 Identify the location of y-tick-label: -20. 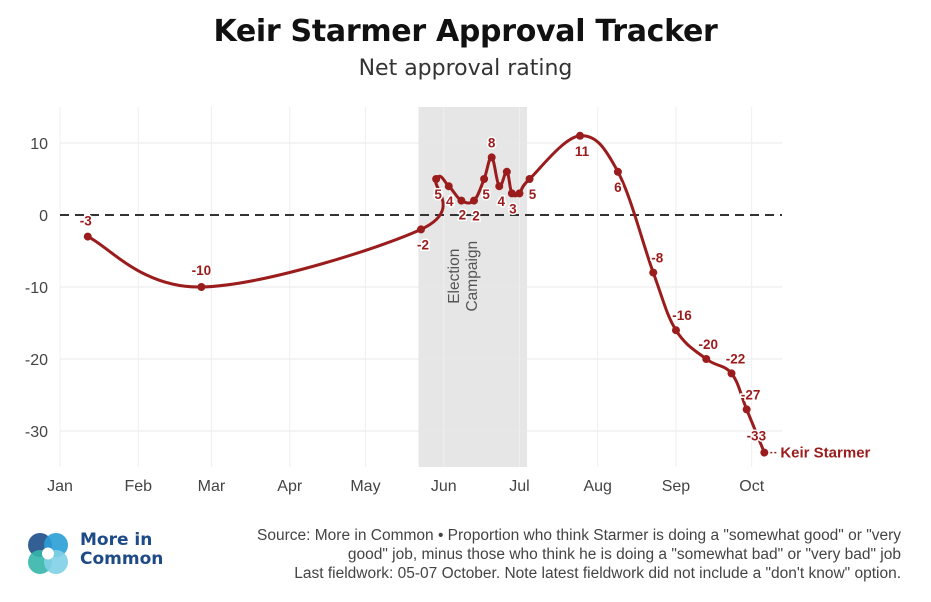
(36, 360).